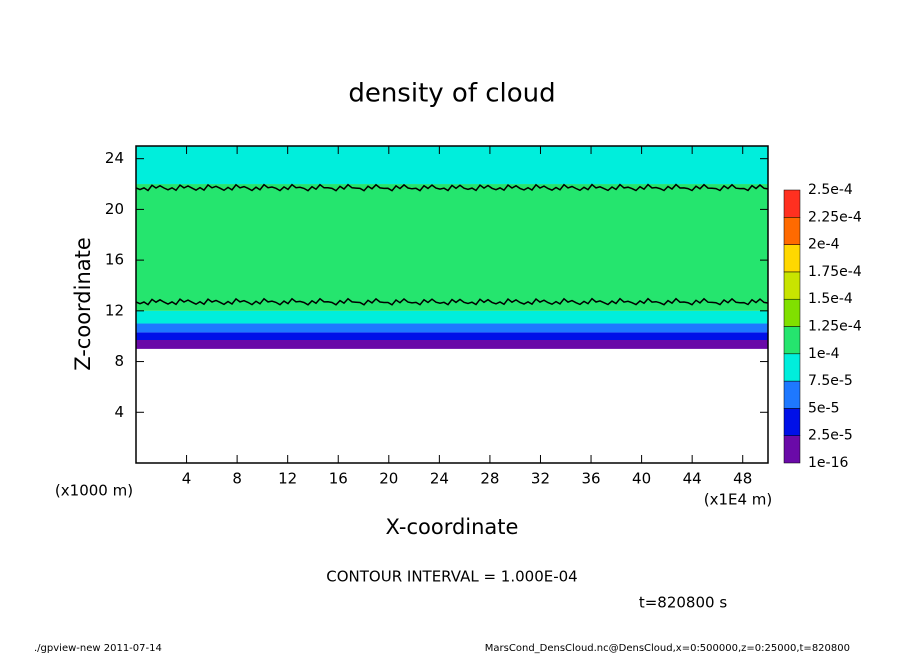 This screenshot has width=904, height=654. I want to click on colorbar-label: 1e-4, so click(824, 354).